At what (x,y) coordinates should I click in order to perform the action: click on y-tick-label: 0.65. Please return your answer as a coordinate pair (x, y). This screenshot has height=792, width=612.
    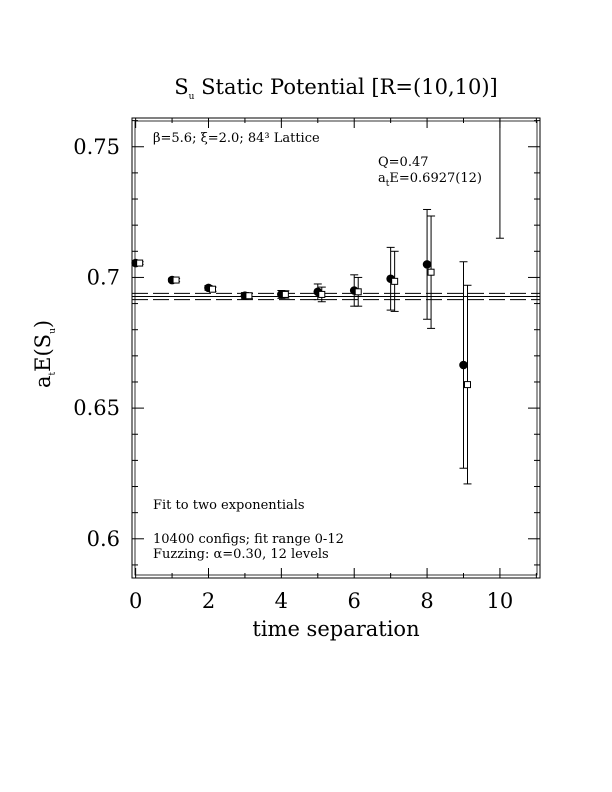
    Looking at the image, I should click on (96, 408).